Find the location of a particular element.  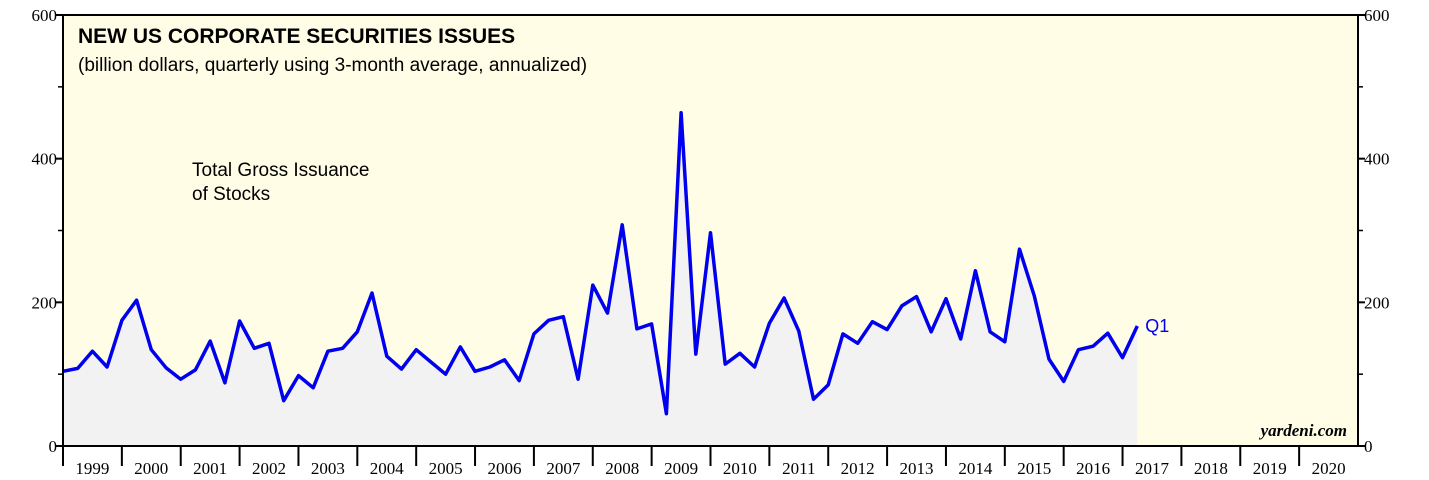

x-tick-label: 1999 is located at coordinates (92, 468).